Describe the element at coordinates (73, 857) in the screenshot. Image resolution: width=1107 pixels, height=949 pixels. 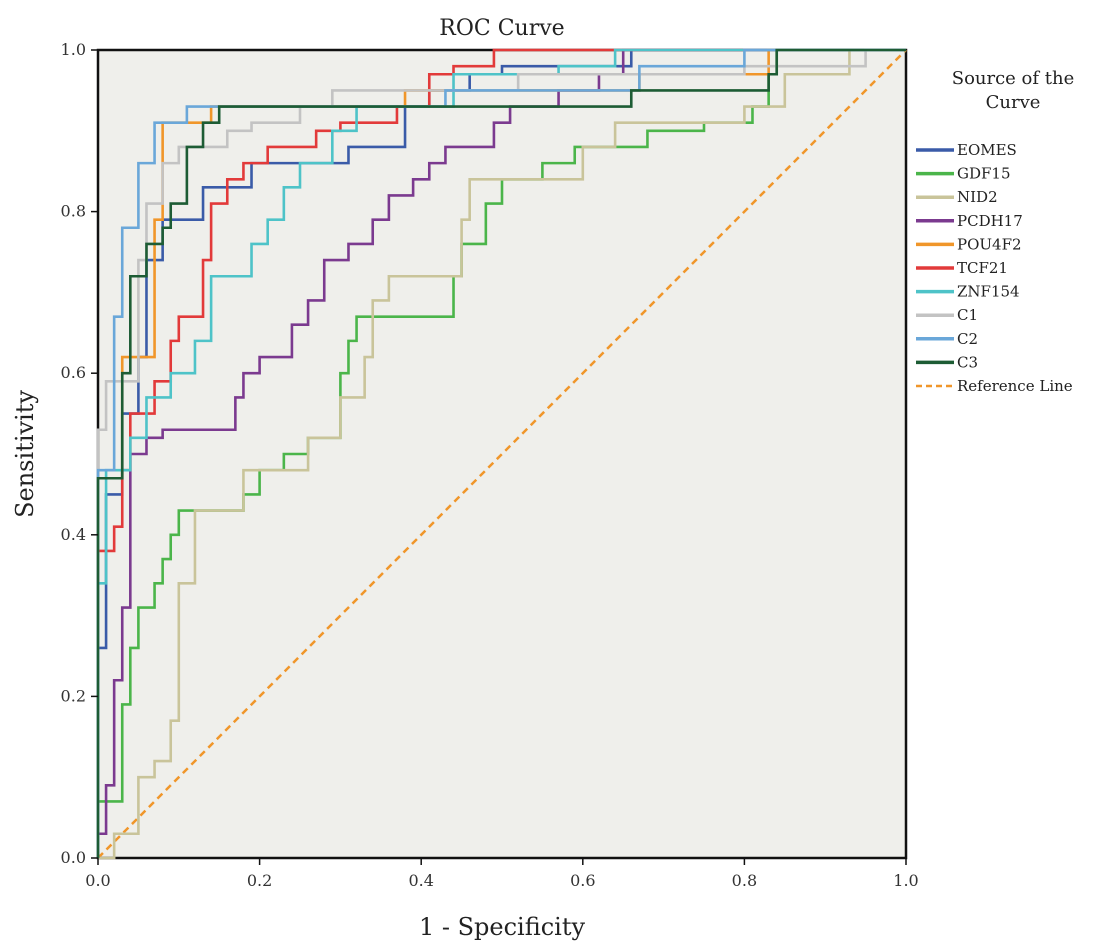
I see `y-tick-label: 0.0` at that location.